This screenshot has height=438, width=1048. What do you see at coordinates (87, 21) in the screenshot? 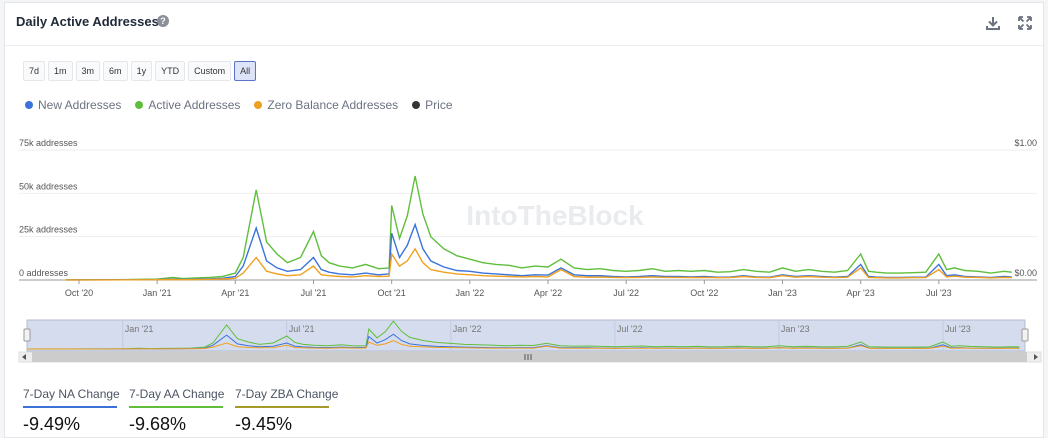
I see `chart-title: Daily Active Addresses` at bounding box center [87, 21].